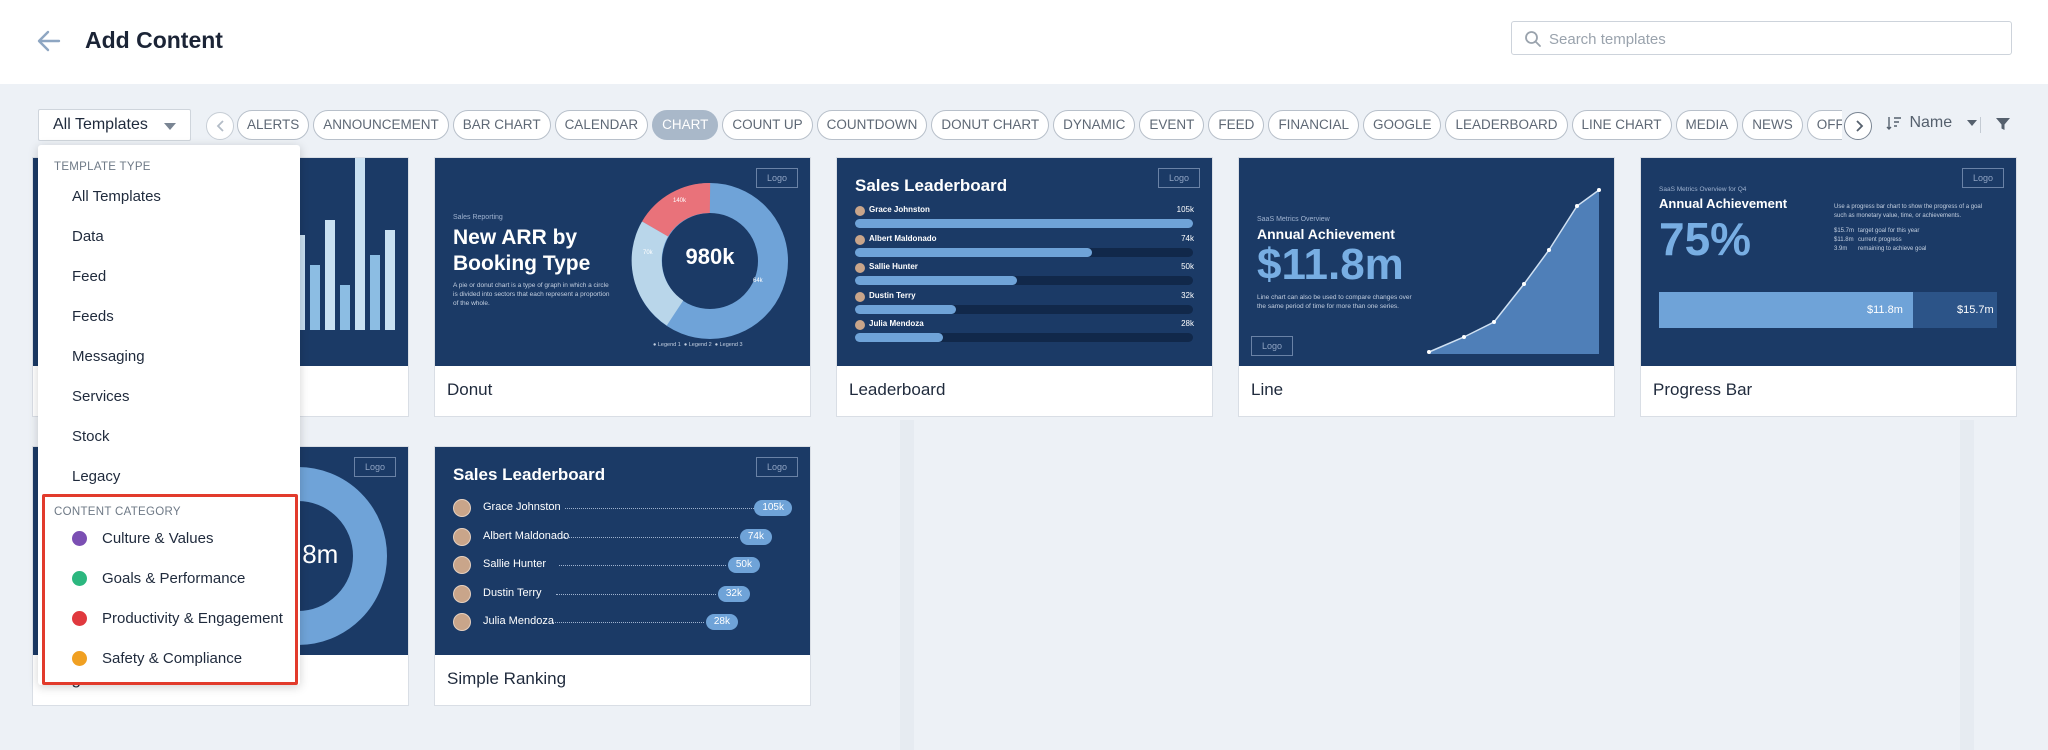  Describe the element at coordinates (174, 578) in the screenshot. I see `category-label: Goals & Performance` at that location.